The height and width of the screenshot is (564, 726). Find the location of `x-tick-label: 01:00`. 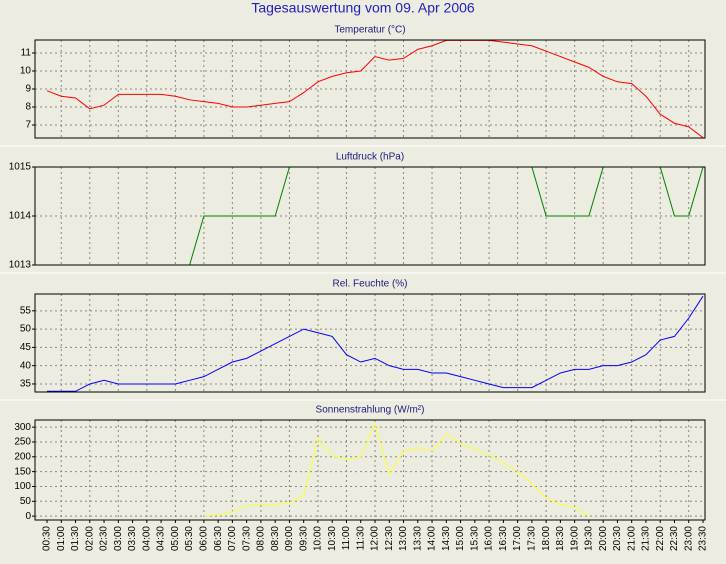

x-tick-label: 01:00 is located at coordinates (61, 538).